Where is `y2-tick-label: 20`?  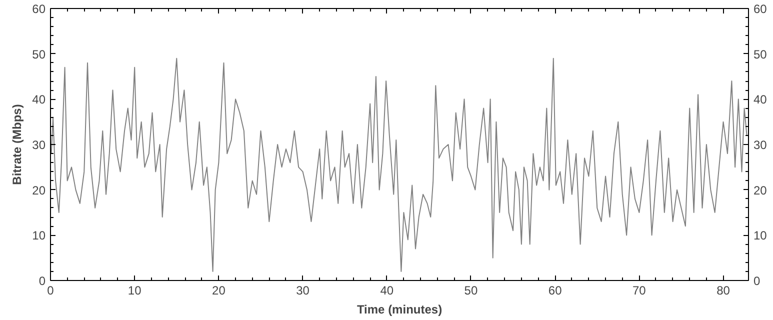 y2-tick-label: 20 is located at coordinates (761, 190).